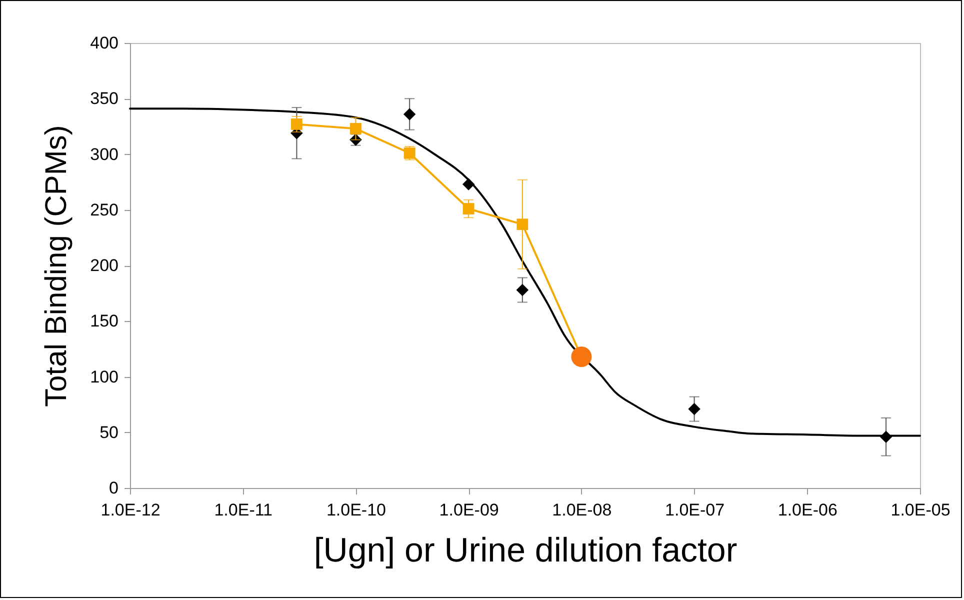 The image size is (964, 600). What do you see at coordinates (104, 98) in the screenshot?
I see `y-tick-label: 350` at bounding box center [104, 98].